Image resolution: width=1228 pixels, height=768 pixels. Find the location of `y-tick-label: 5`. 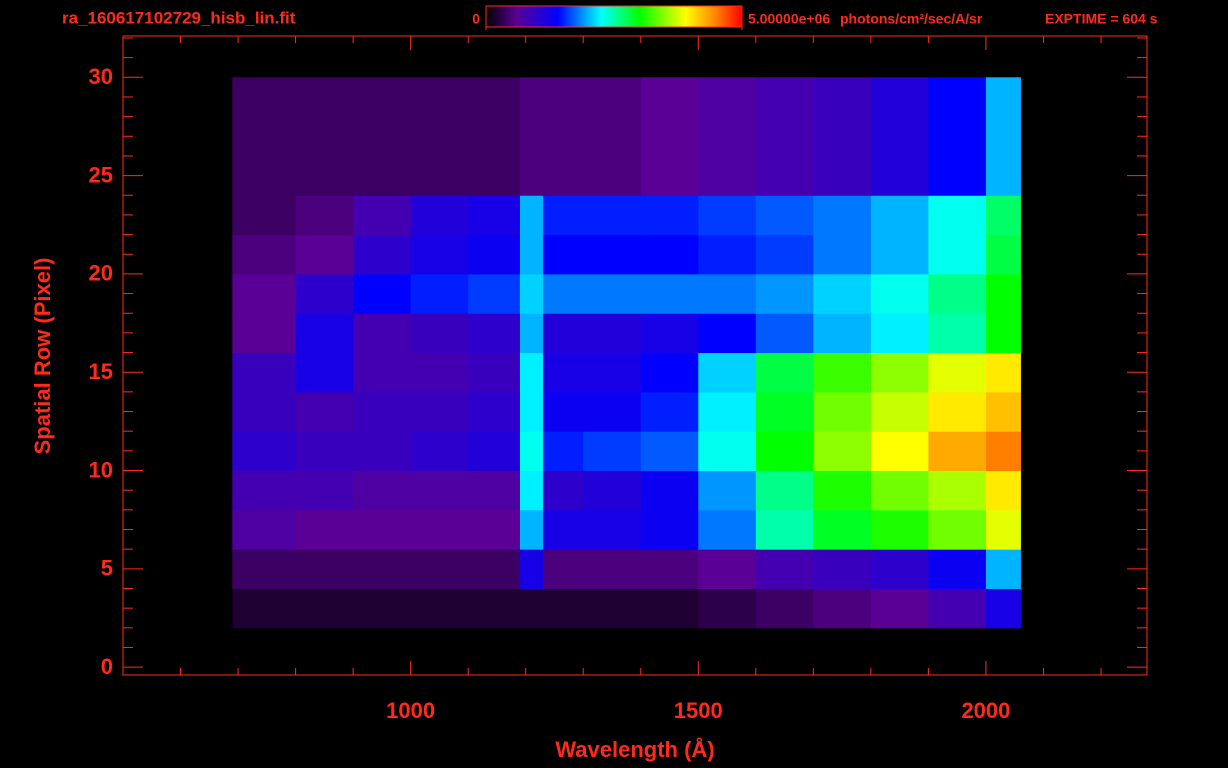

y-tick-label: 5 is located at coordinates (107, 568).